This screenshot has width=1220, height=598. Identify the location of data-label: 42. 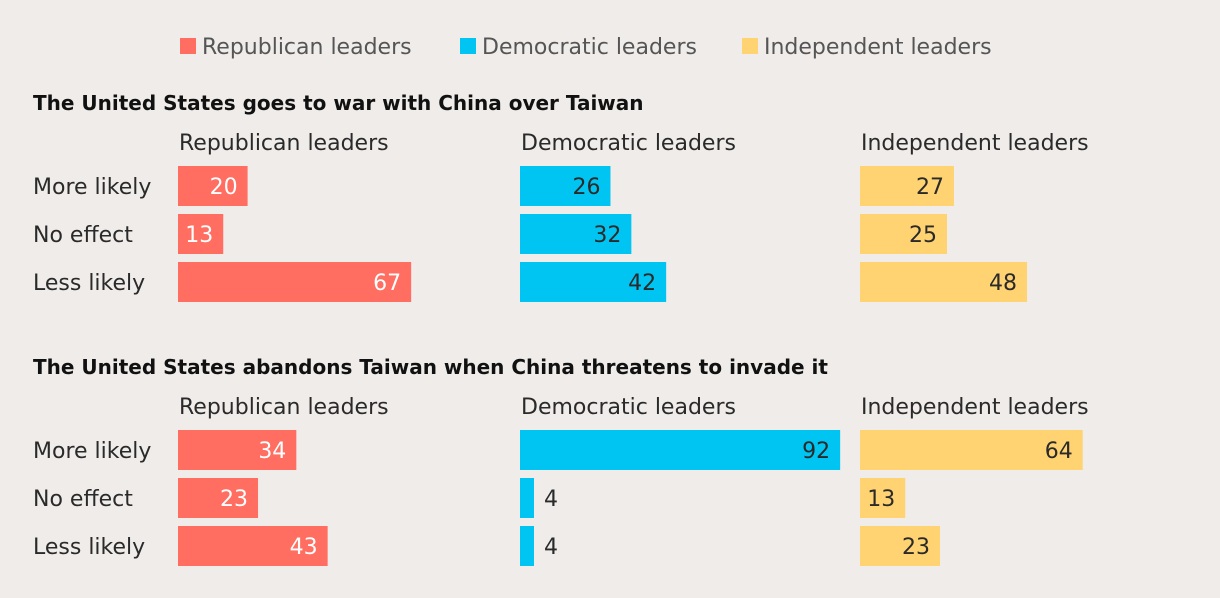
(642, 283).